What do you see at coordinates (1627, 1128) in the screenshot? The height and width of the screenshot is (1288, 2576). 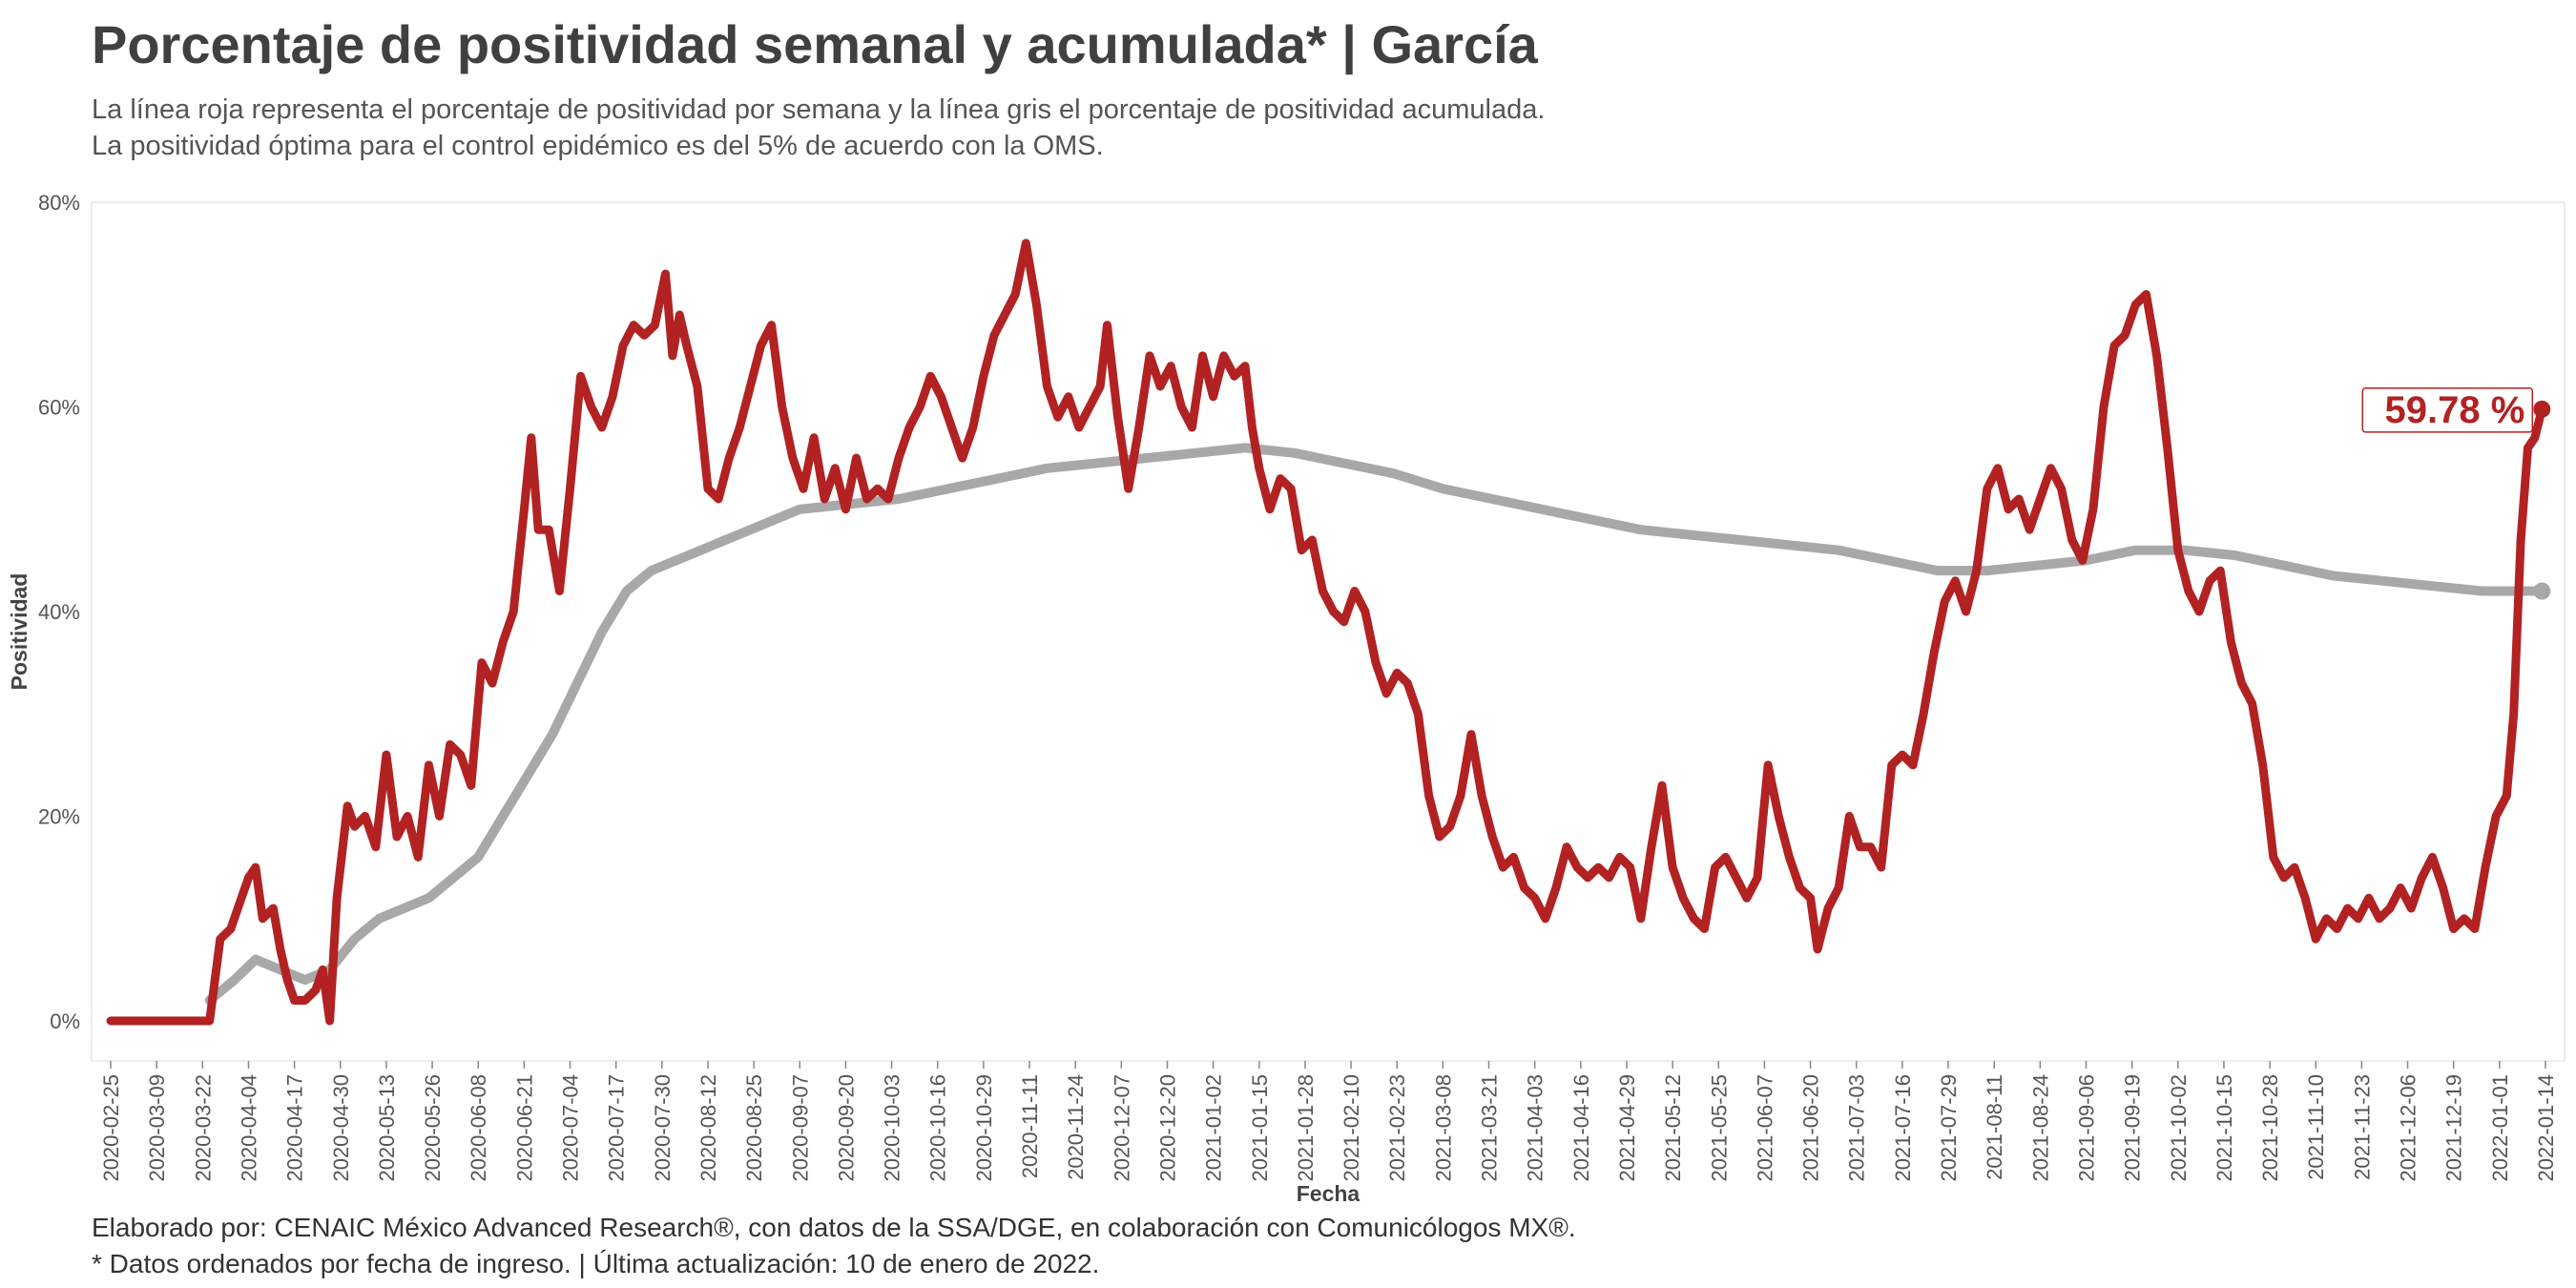 I see `x-tick-label: 2021-04-29` at bounding box center [1627, 1128].